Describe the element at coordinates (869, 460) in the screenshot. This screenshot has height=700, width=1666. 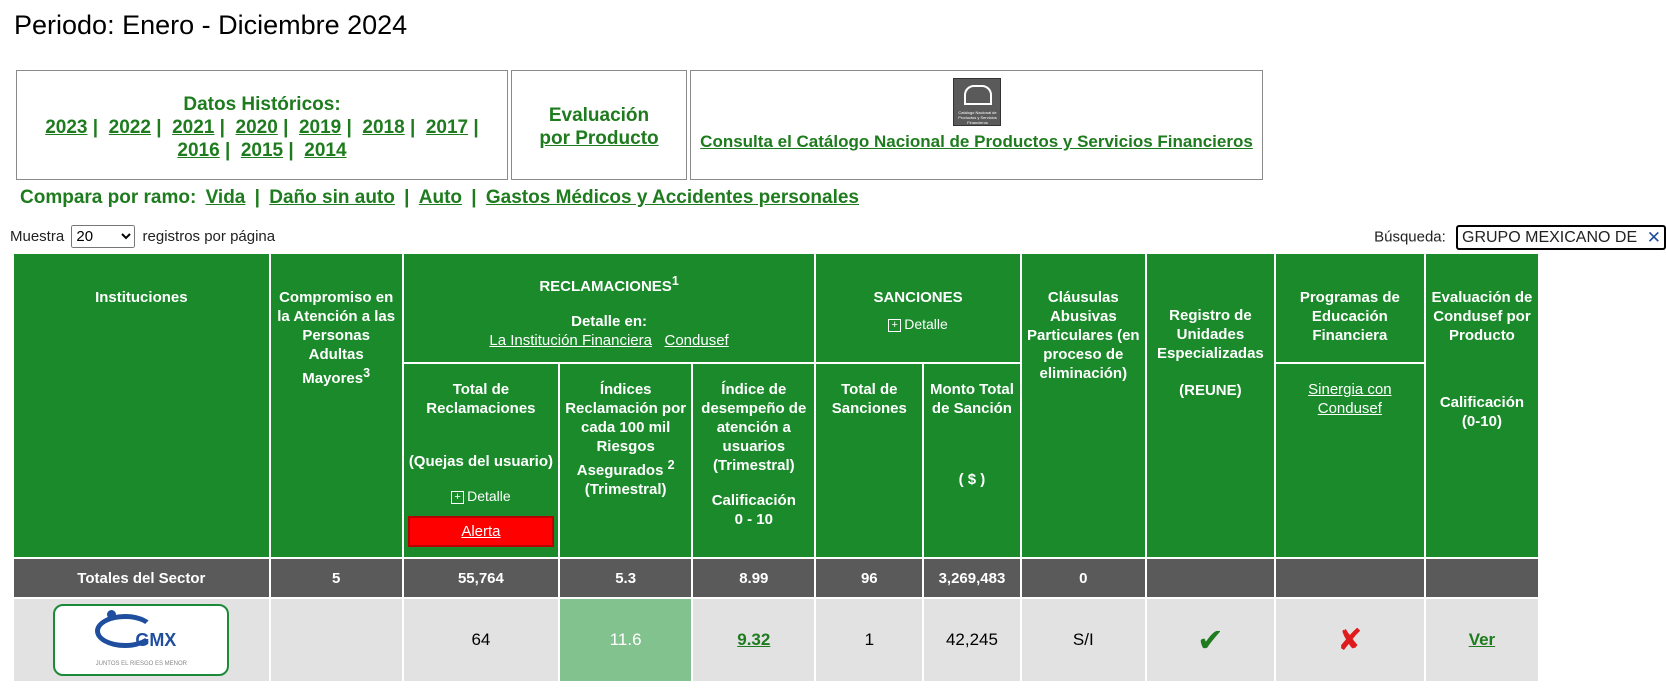
I see `col-total-sanciones: Total de Sanciones` at that location.